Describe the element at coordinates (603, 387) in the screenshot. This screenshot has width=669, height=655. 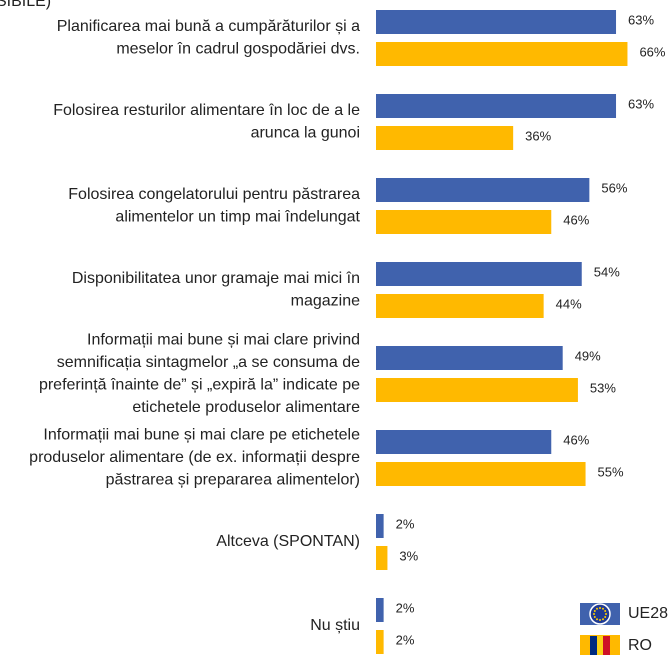
I see `value-label: 53%` at that location.